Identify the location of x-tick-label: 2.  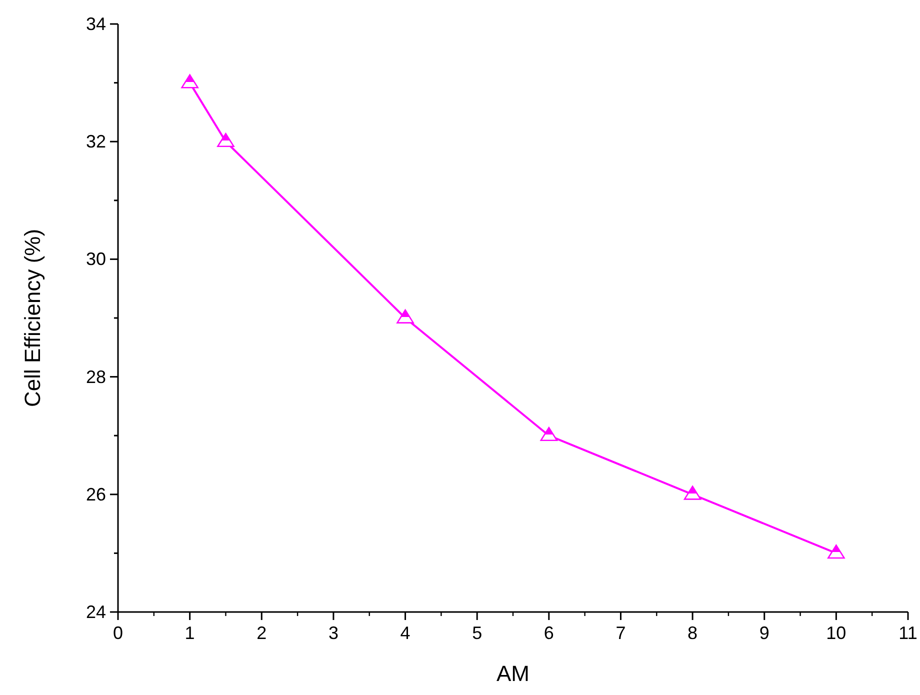
(261, 633).